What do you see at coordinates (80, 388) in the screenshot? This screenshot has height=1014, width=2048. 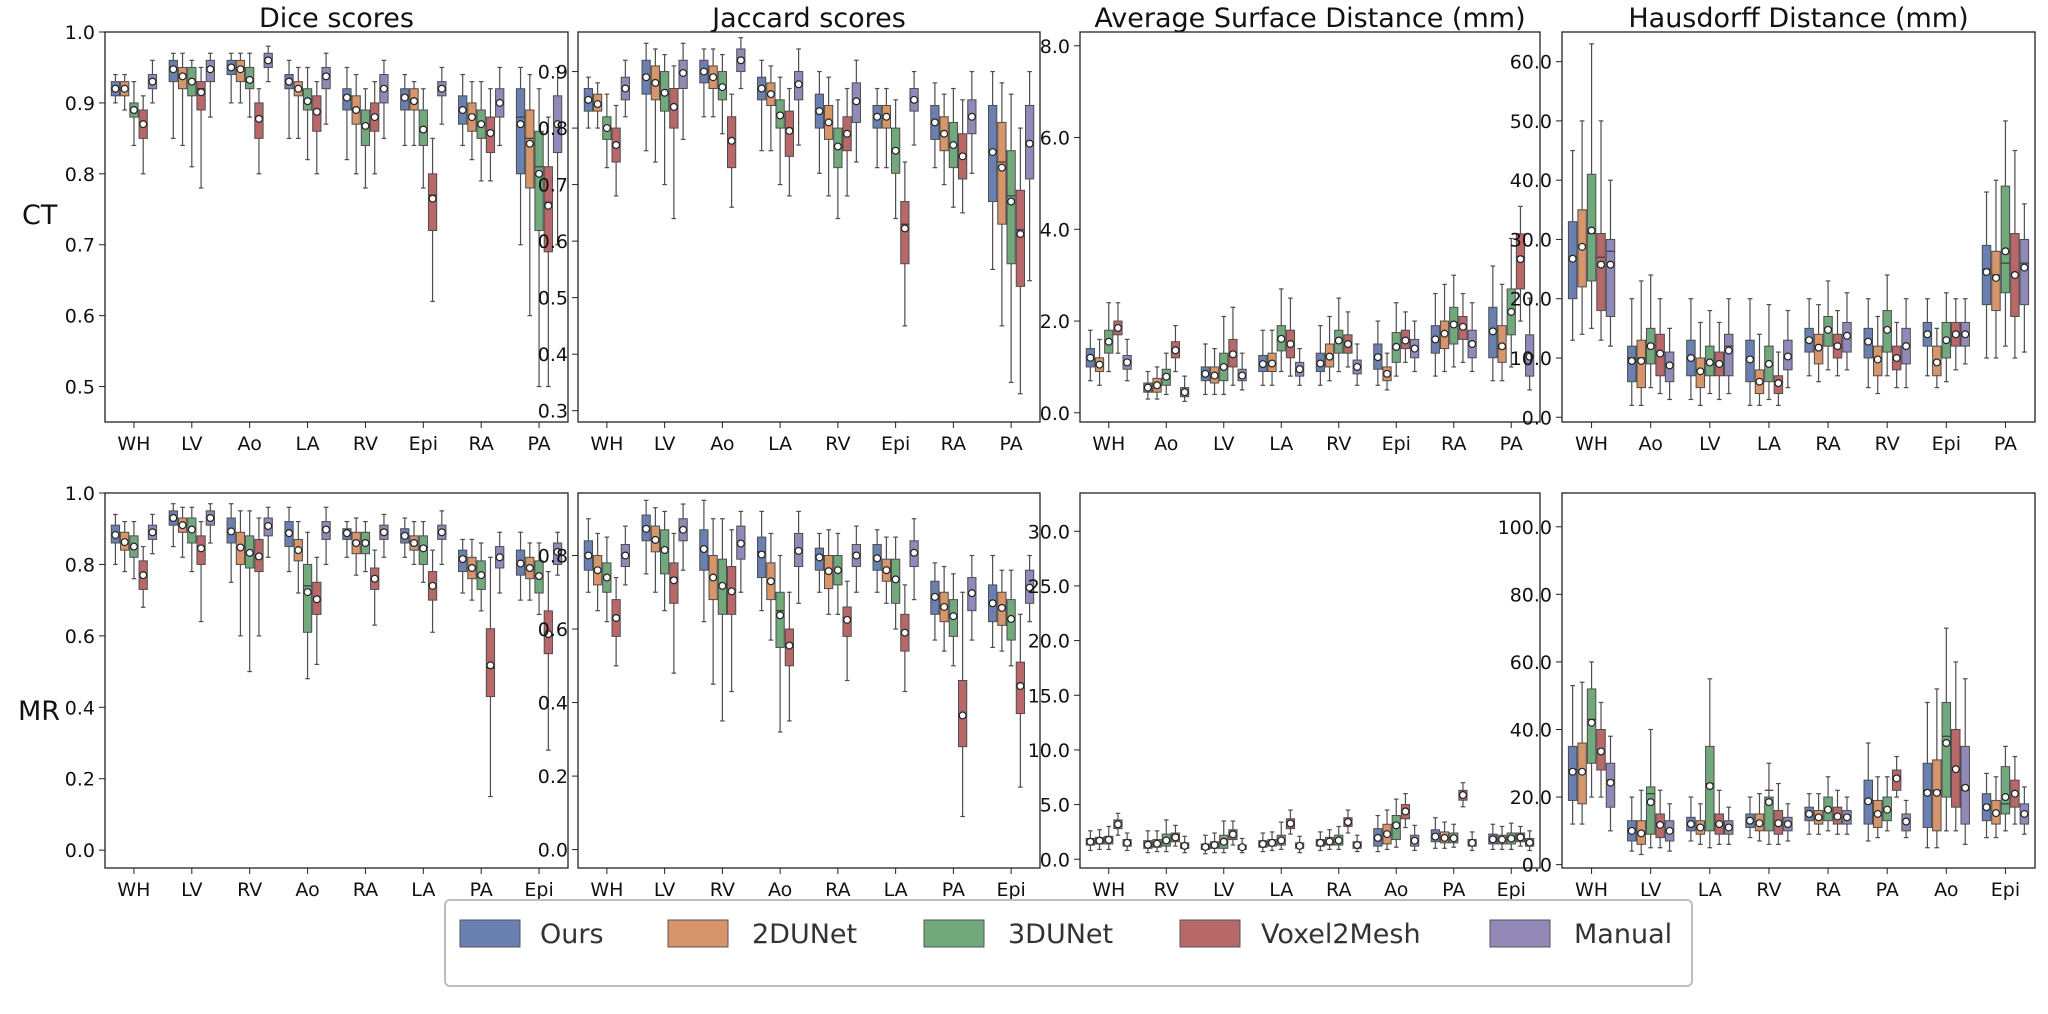 I see `y-tick-label: 0.5` at bounding box center [80, 388].